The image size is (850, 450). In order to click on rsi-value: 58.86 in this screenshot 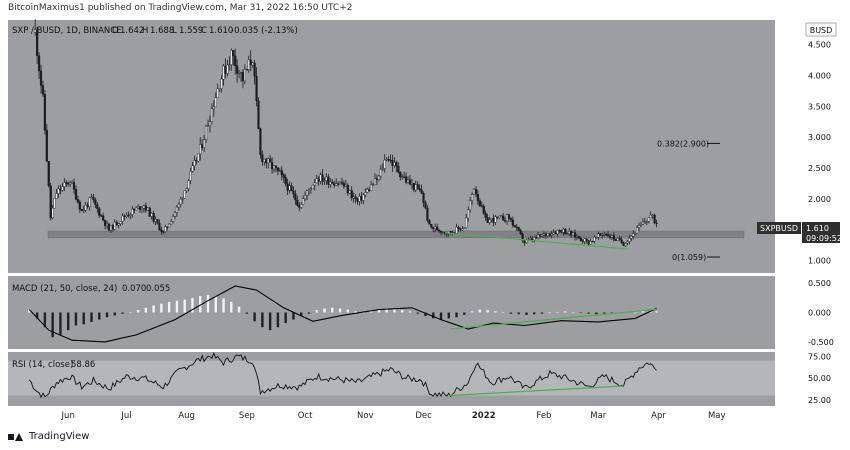, I will do `click(83, 365)`.